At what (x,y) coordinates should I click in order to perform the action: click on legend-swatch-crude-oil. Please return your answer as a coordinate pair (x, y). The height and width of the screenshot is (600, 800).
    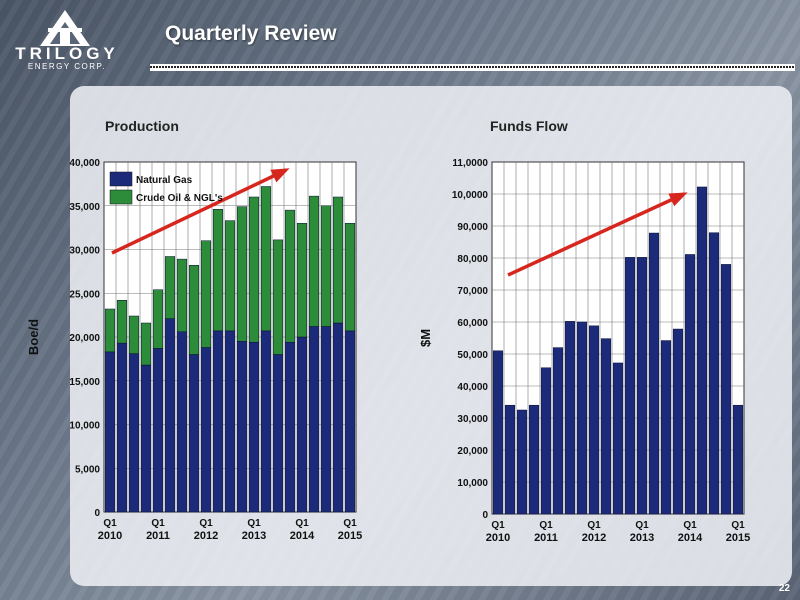
    Looking at the image, I should click on (121, 197).